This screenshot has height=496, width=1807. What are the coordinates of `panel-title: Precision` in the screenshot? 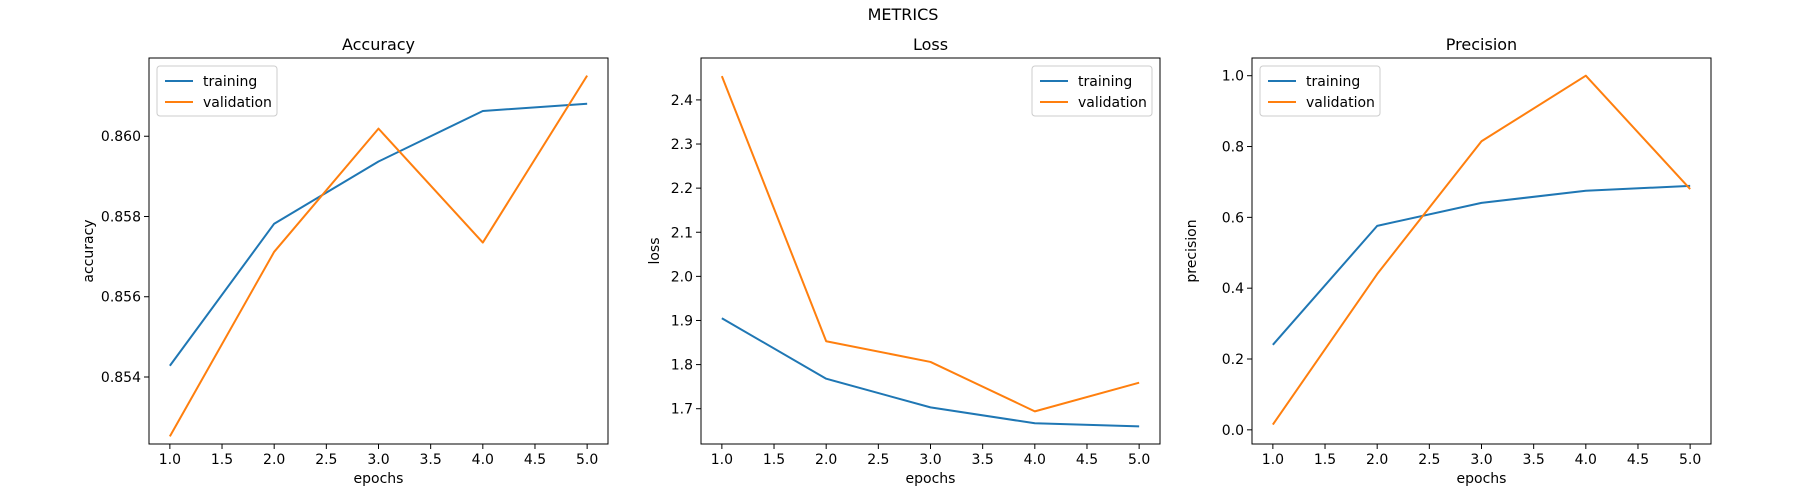 It's located at (1481, 44).